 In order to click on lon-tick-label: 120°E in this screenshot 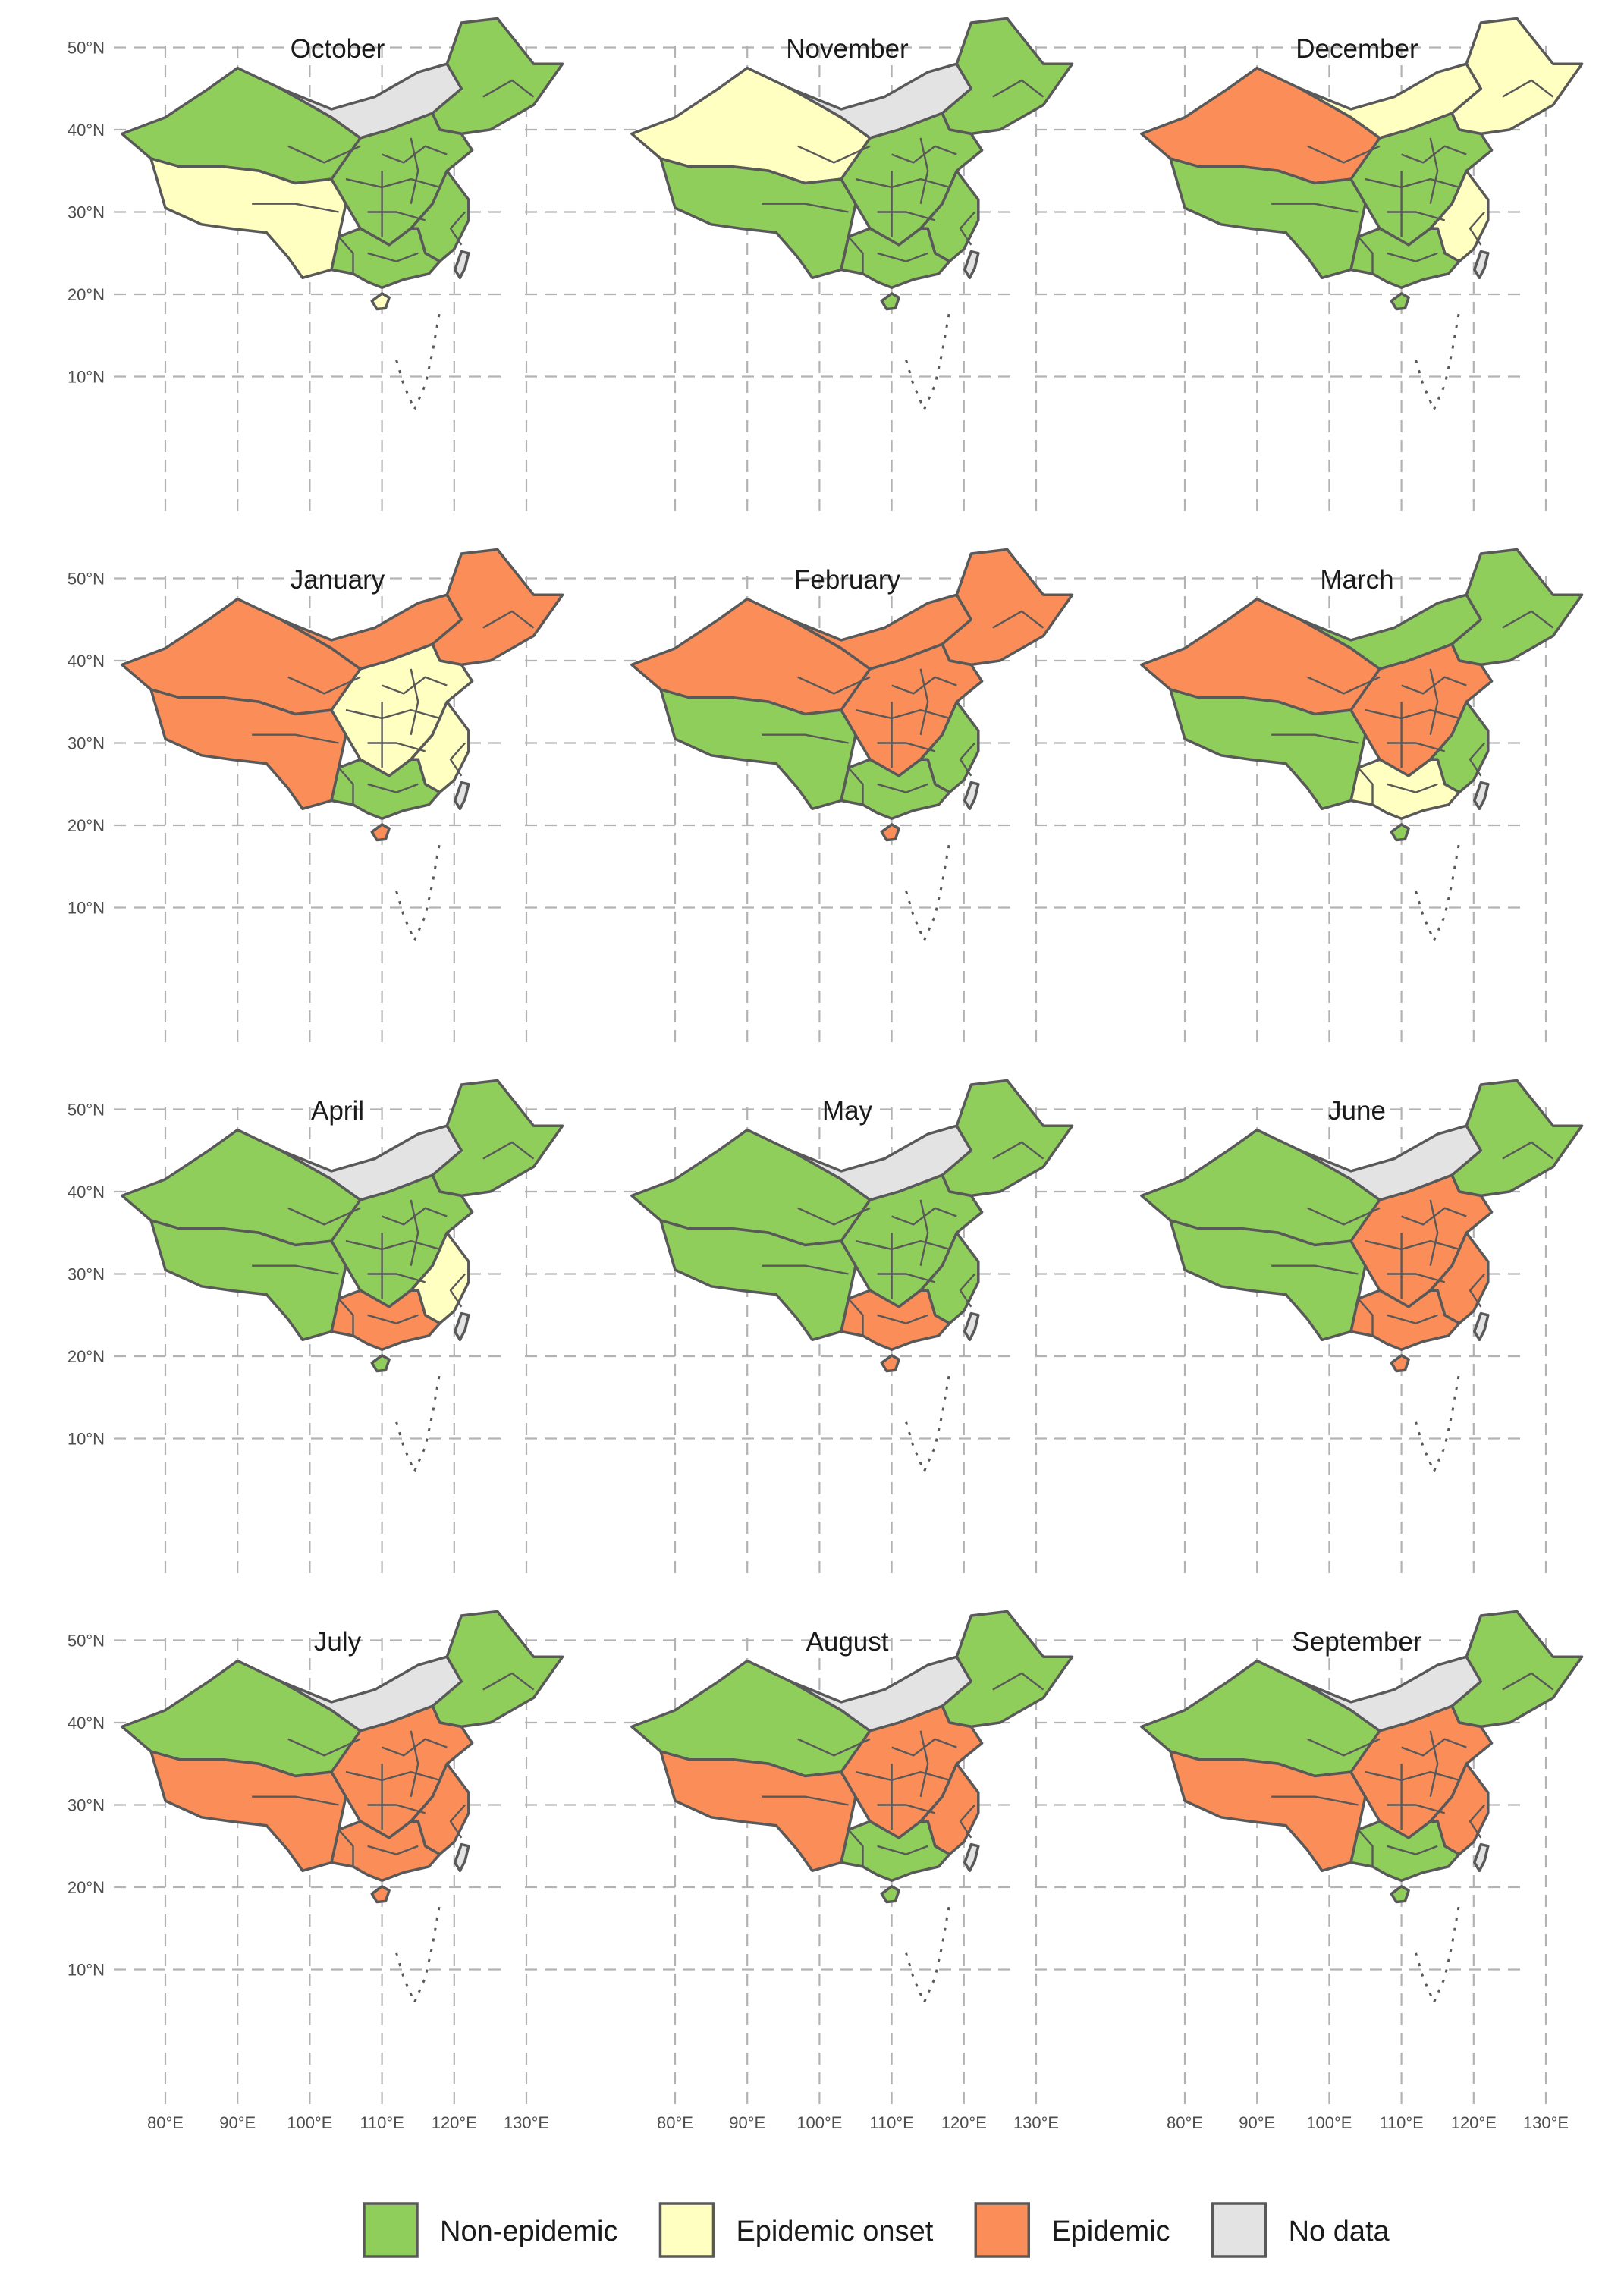, I will do `click(1474, 2122)`.